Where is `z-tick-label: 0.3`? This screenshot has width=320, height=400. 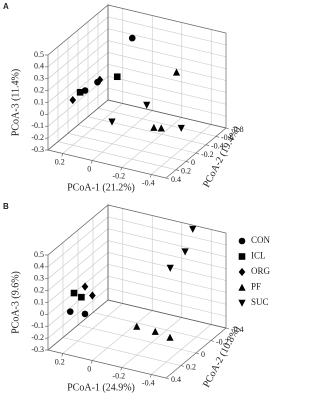
z-tick-label: 0.3 is located at coordinates (39, 78).